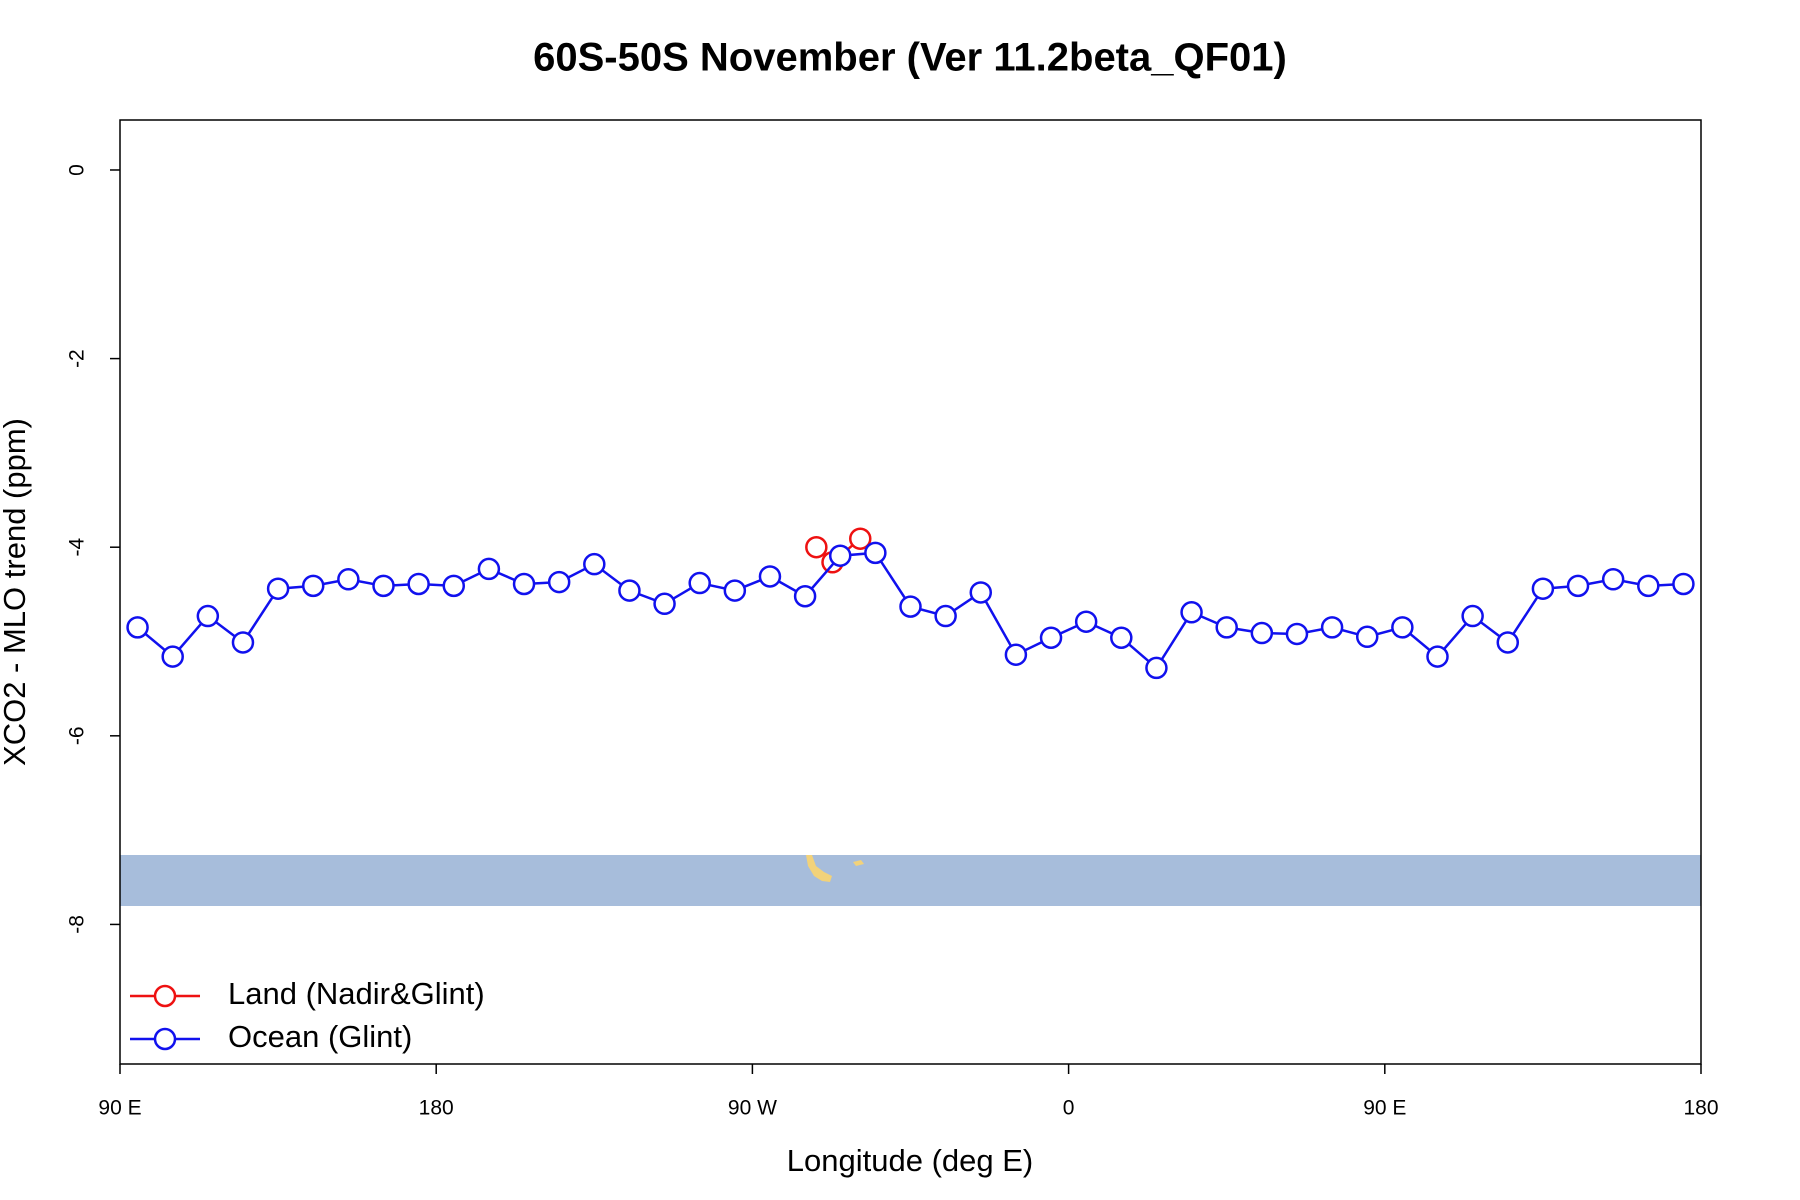 The width and height of the screenshot is (1800, 1200). I want to click on y-tick-label: -8, so click(77, 924).